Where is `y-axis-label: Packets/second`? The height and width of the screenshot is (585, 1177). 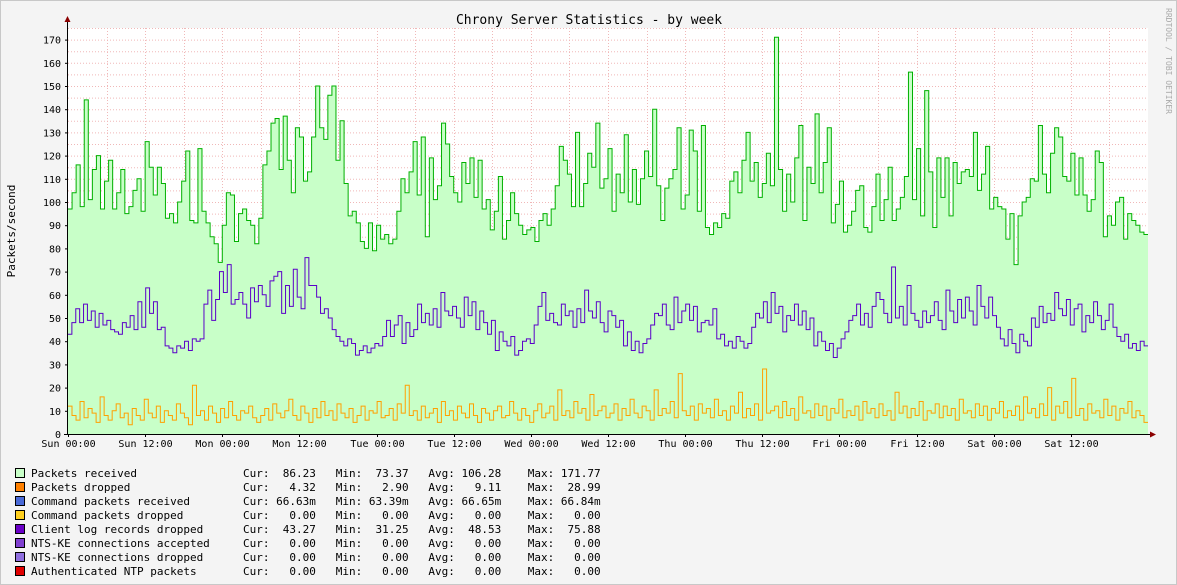
y-axis-label: Packets/second is located at coordinates (11, 231).